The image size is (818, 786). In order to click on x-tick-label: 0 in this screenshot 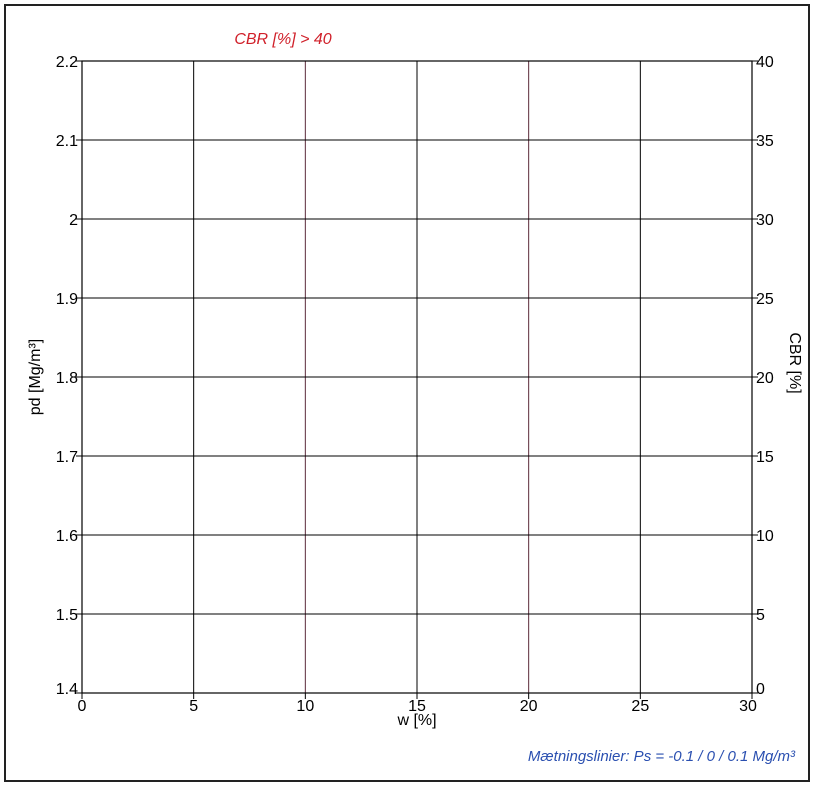, I will do `click(82, 706)`.